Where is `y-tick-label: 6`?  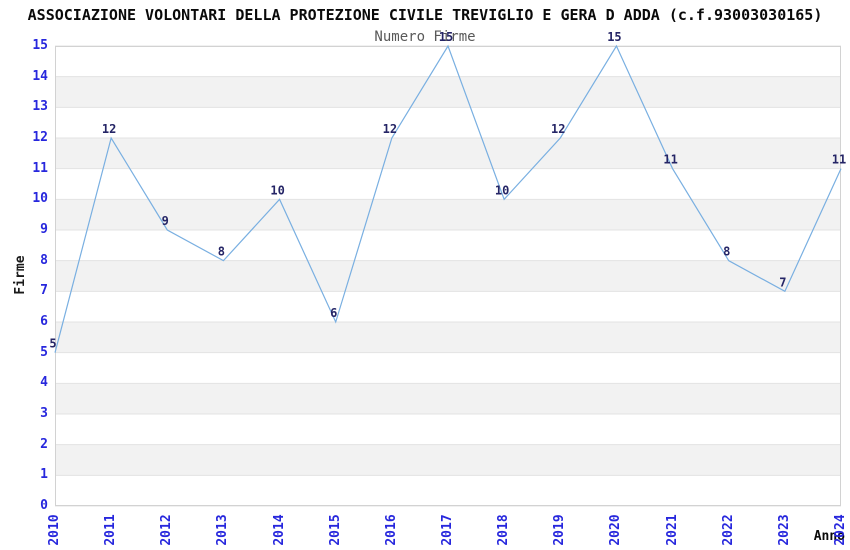
y-tick-label: 6 is located at coordinates (44, 321).